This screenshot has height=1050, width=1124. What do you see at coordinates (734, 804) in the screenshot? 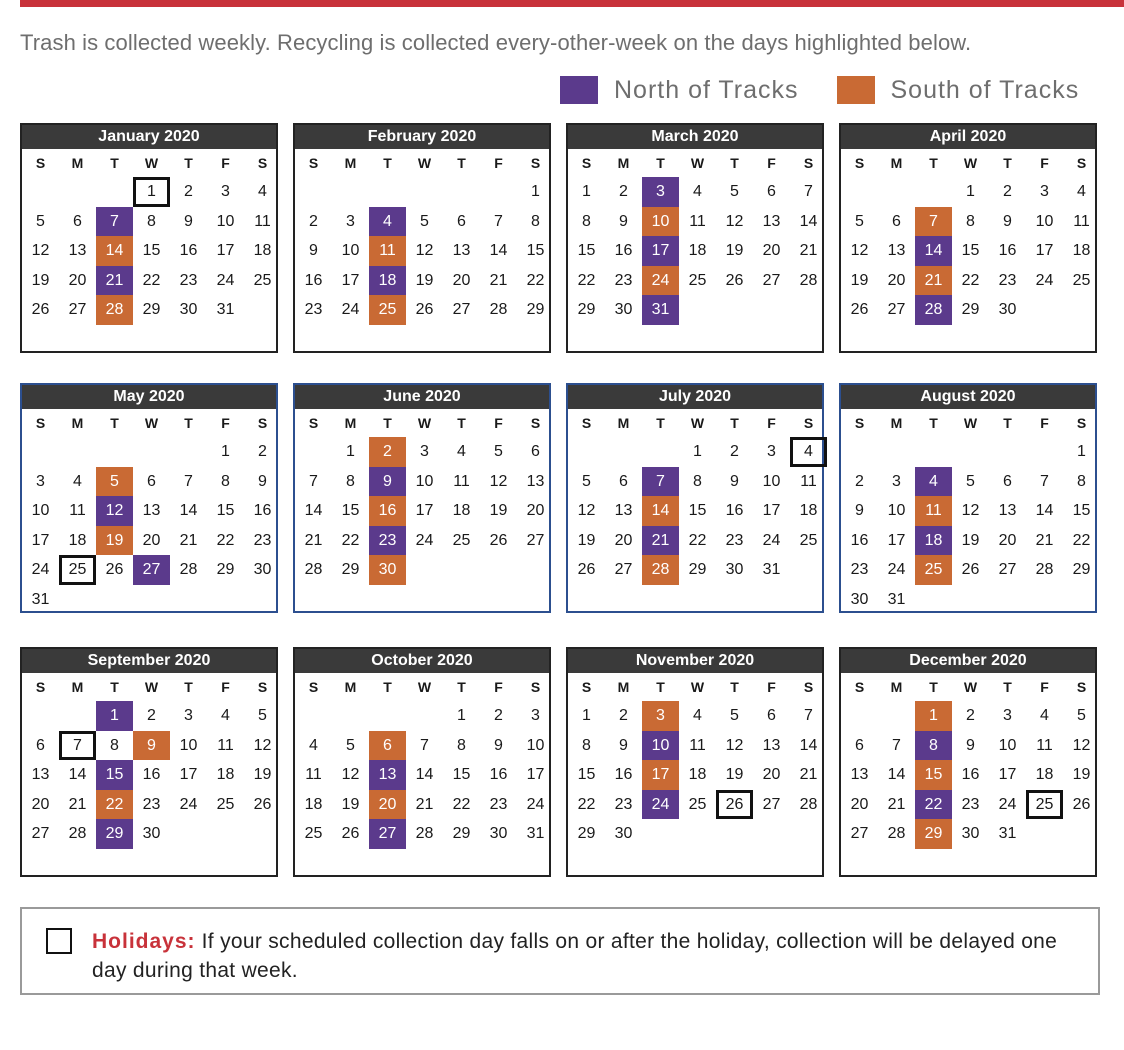
I see `holiday-day: 26` at bounding box center [734, 804].